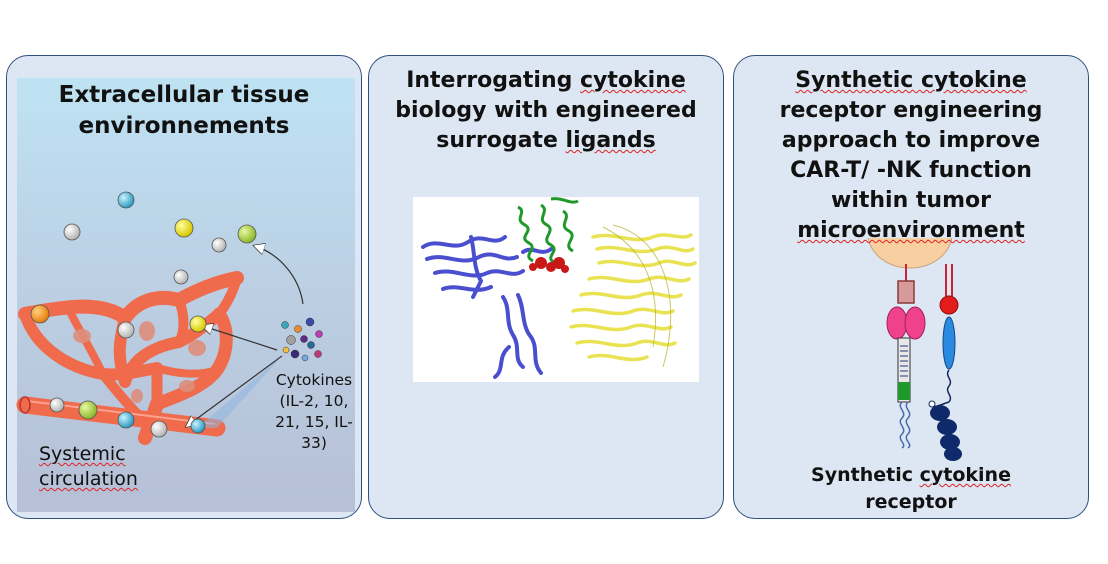 The width and height of the screenshot is (1108, 564). What do you see at coordinates (314, 411) in the screenshot?
I see `cytokines-label: Cytokines (IL-2, 10, 21, 15, IL-33)` at bounding box center [314, 411].